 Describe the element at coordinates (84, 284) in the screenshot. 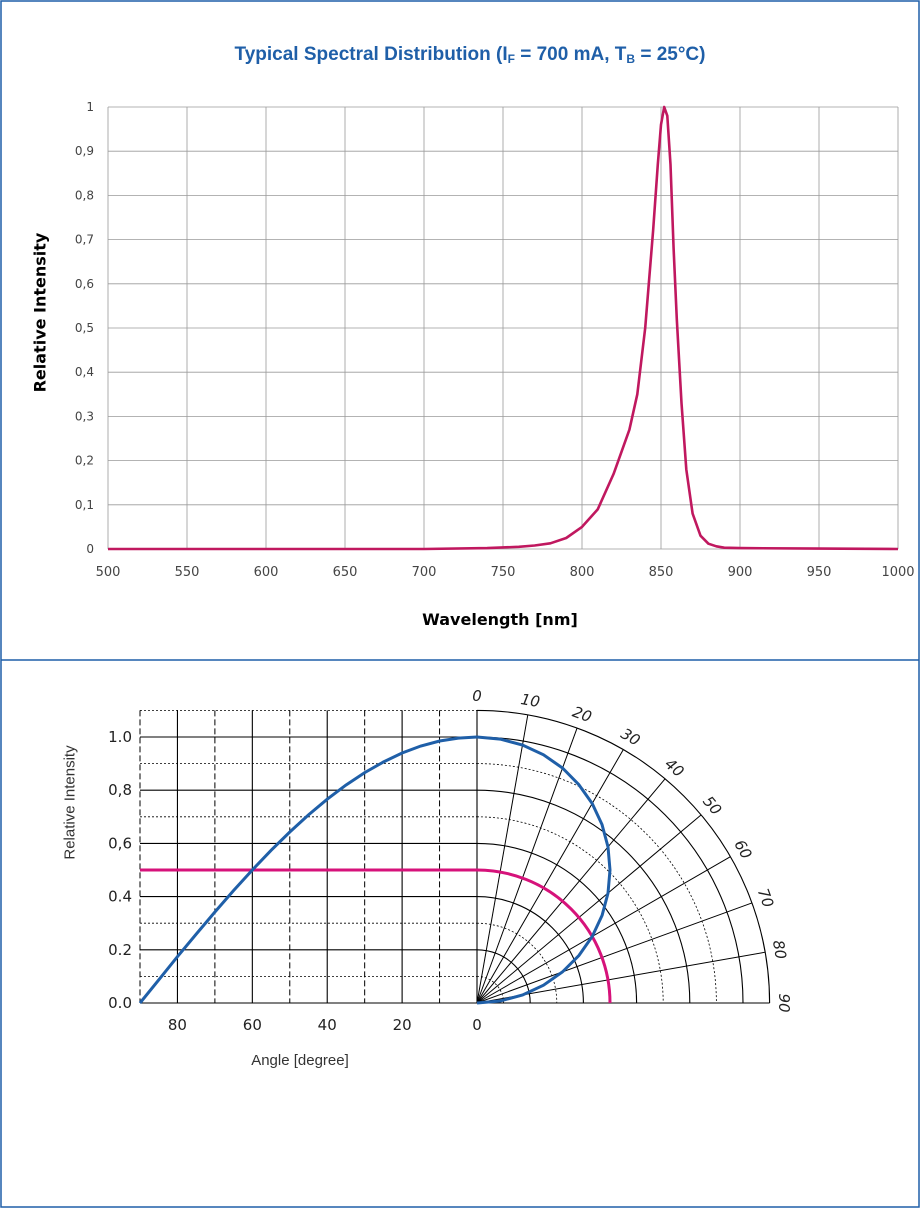

I see `spectrum-y-tick: 0,6` at that location.